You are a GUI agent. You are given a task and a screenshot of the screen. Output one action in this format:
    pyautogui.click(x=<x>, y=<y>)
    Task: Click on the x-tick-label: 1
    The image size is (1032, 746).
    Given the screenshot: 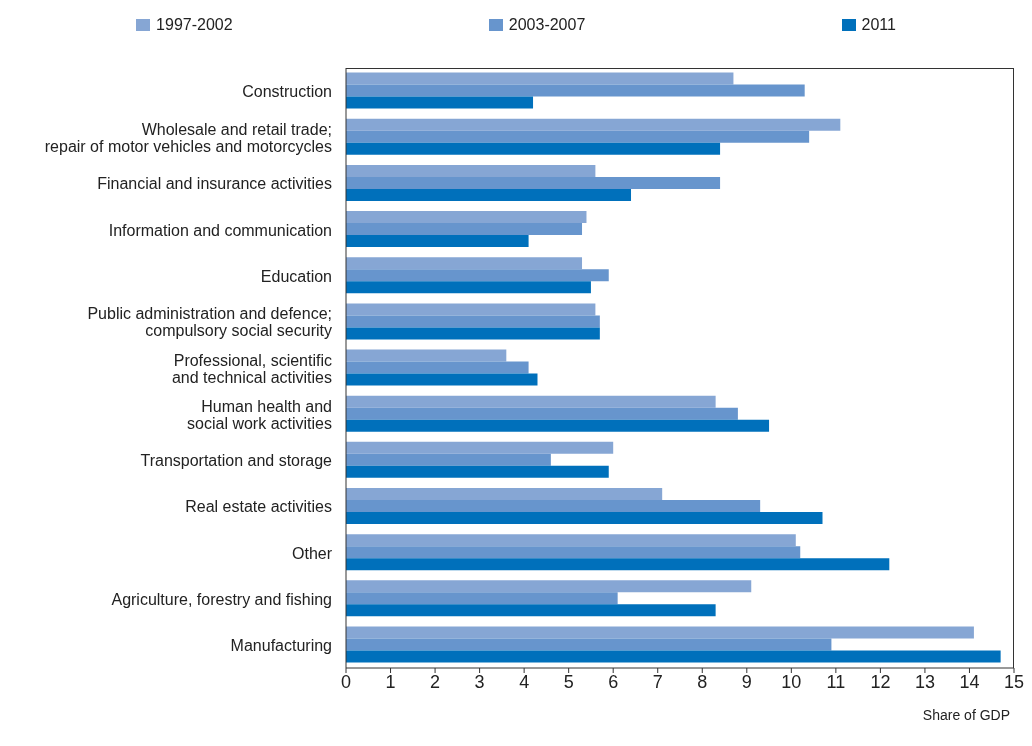 What is the action you would take?
    pyautogui.click(x=390, y=681)
    